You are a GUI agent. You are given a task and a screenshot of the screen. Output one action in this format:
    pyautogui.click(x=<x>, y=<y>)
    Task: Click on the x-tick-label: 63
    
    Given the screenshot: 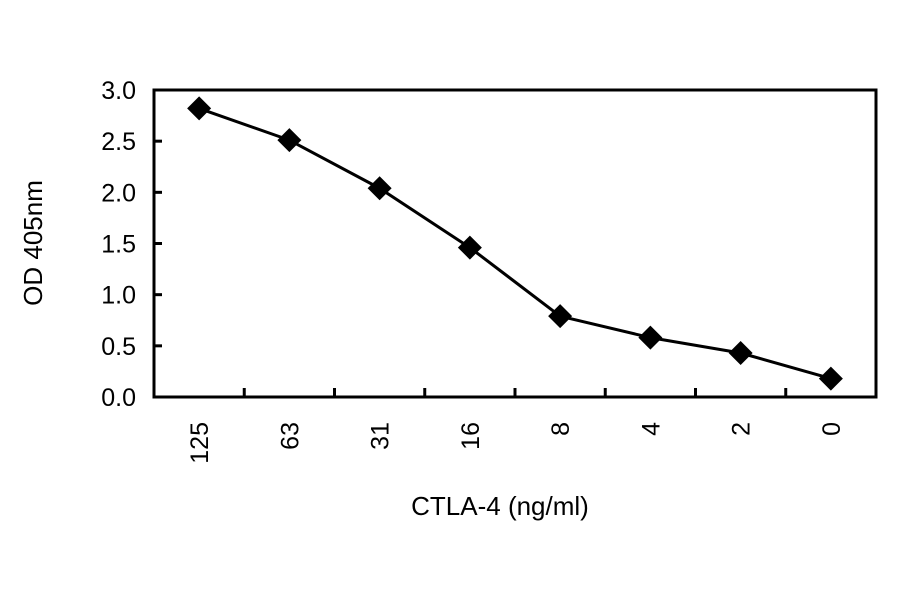 What is the action you would take?
    pyautogui.click(x=290, y=436)
    